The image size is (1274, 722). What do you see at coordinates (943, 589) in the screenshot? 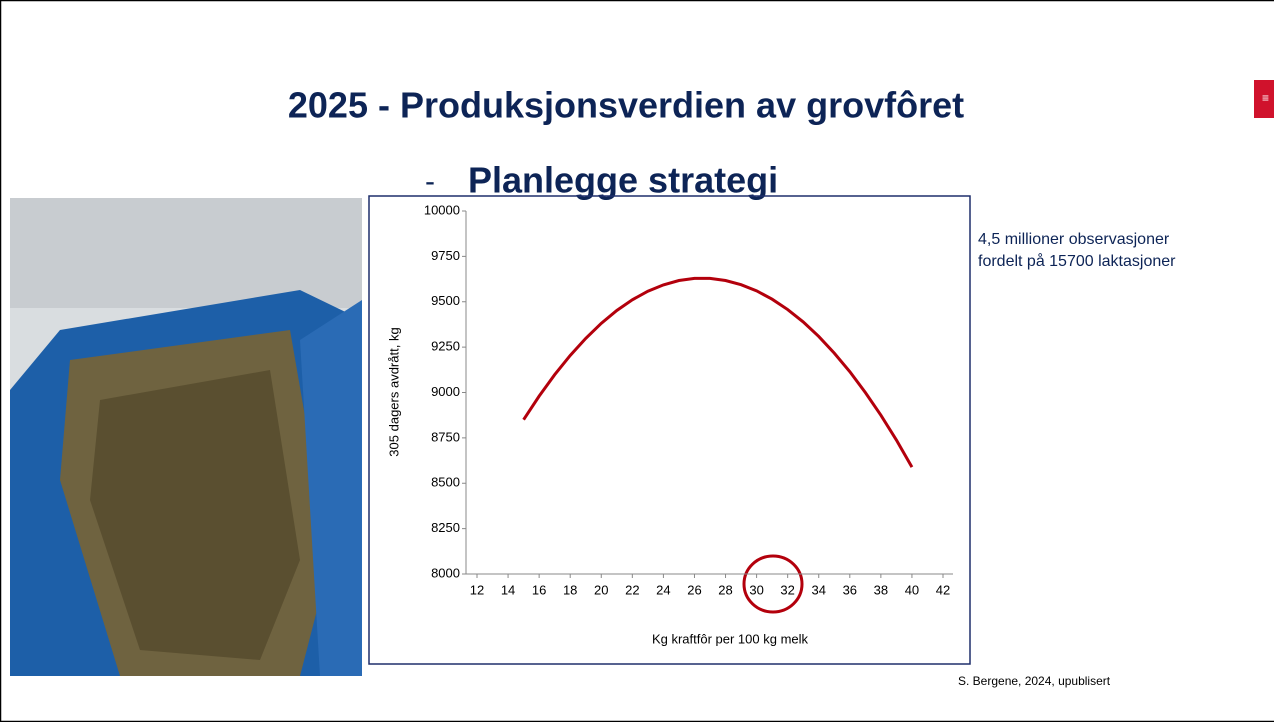
I see `x-tick-label: 42` at bounding box center [943, 589].